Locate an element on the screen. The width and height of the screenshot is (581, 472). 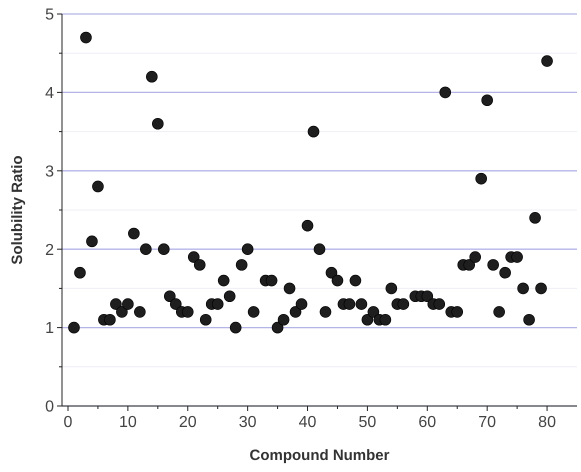
x-tick-label: 70 is located at coordinates (487, 422).